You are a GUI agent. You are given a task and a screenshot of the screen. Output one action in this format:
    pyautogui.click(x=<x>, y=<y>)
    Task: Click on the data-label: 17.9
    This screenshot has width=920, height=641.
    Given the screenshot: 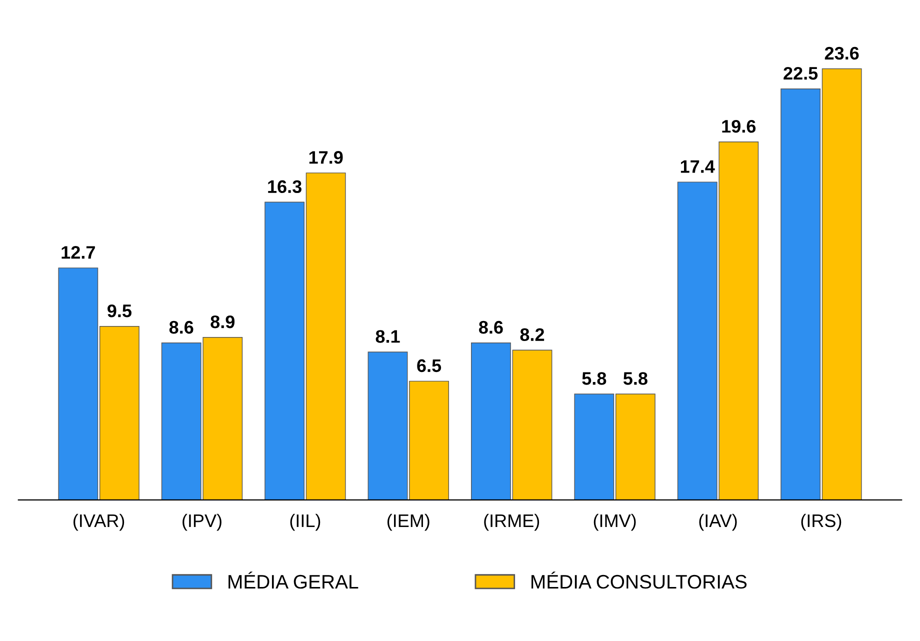 What is the action you would take?
    pyautogui.click(x=326, y=157)
    